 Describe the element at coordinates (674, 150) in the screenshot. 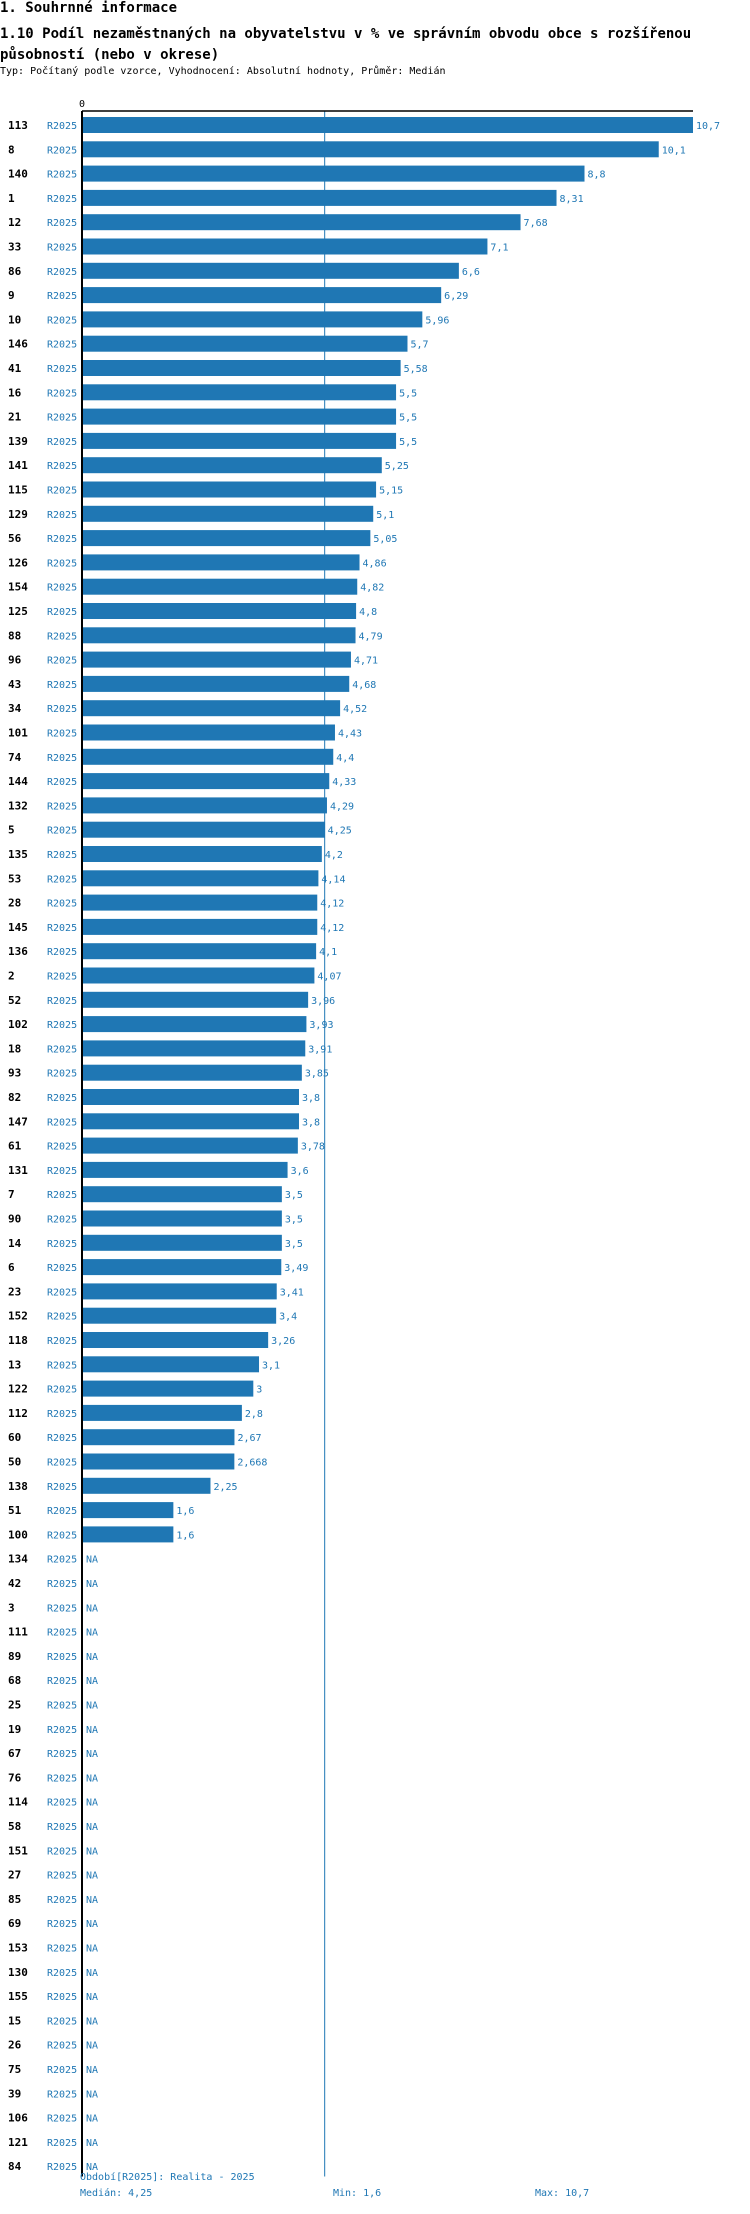

I see `data-label: 10,1` at that location.